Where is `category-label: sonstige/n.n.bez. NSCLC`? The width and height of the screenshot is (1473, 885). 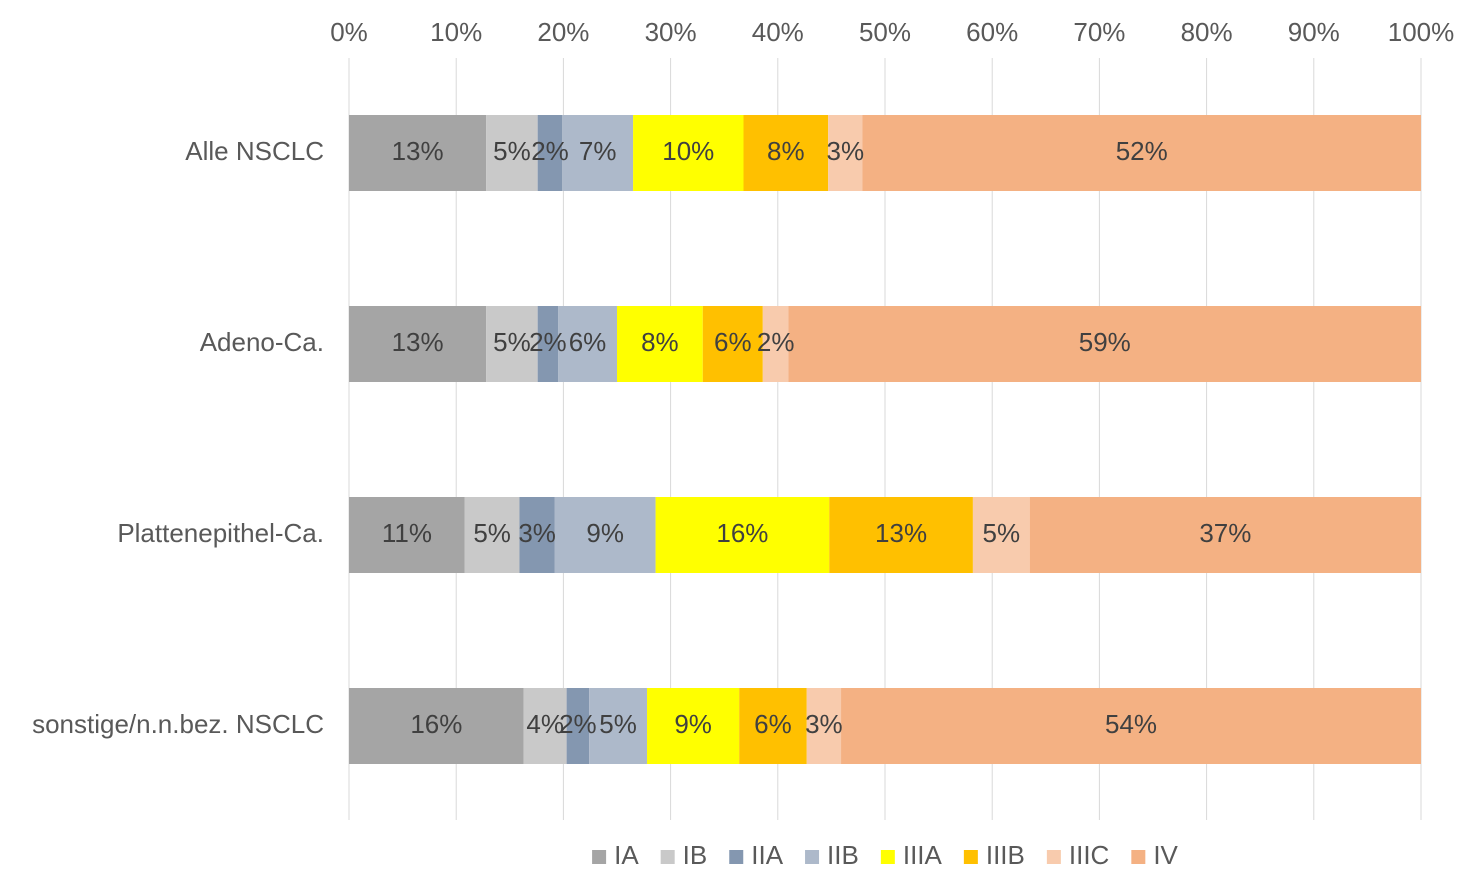
category-label: sonstige/n.n.bez. NSCLC is located at coordinates (178, 724).